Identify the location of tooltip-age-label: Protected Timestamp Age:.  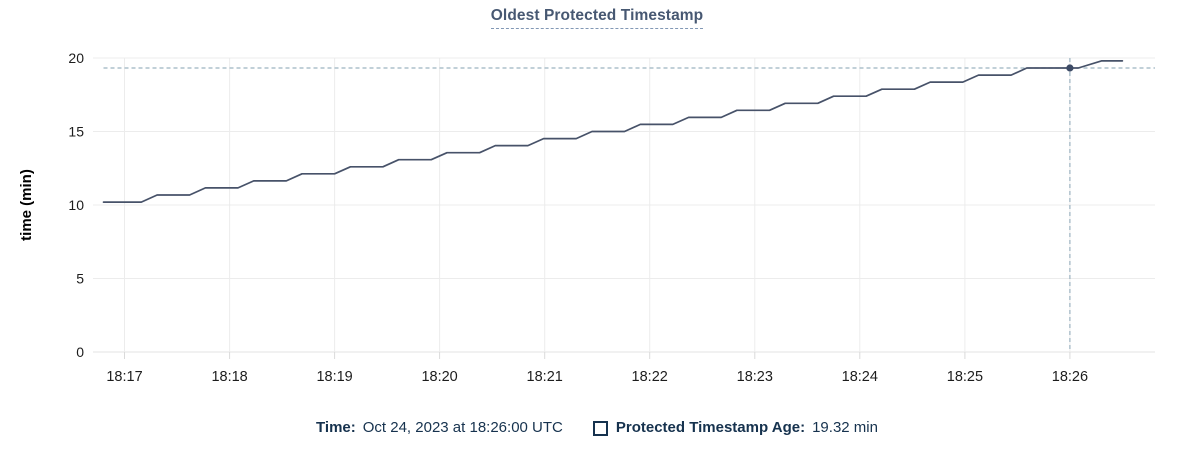
(710, 427).